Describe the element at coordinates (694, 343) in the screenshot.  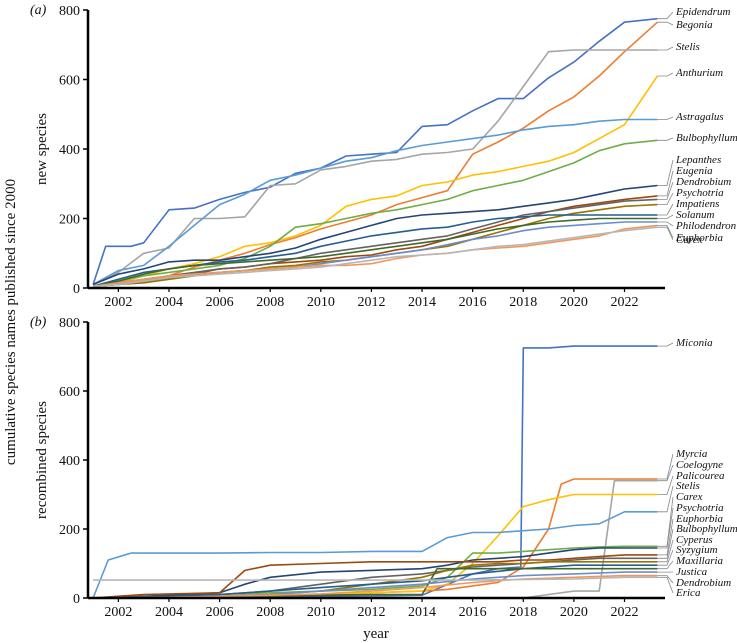
I see `series-label-miconia: Miconia` at that location.